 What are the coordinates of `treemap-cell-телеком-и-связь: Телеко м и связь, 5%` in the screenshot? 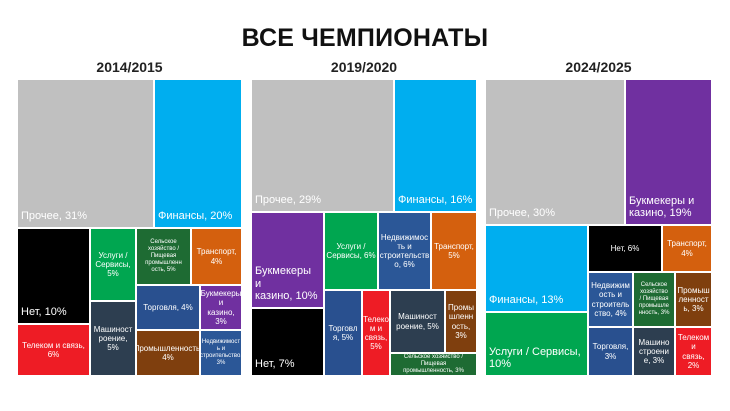 It's located at (376, 333).